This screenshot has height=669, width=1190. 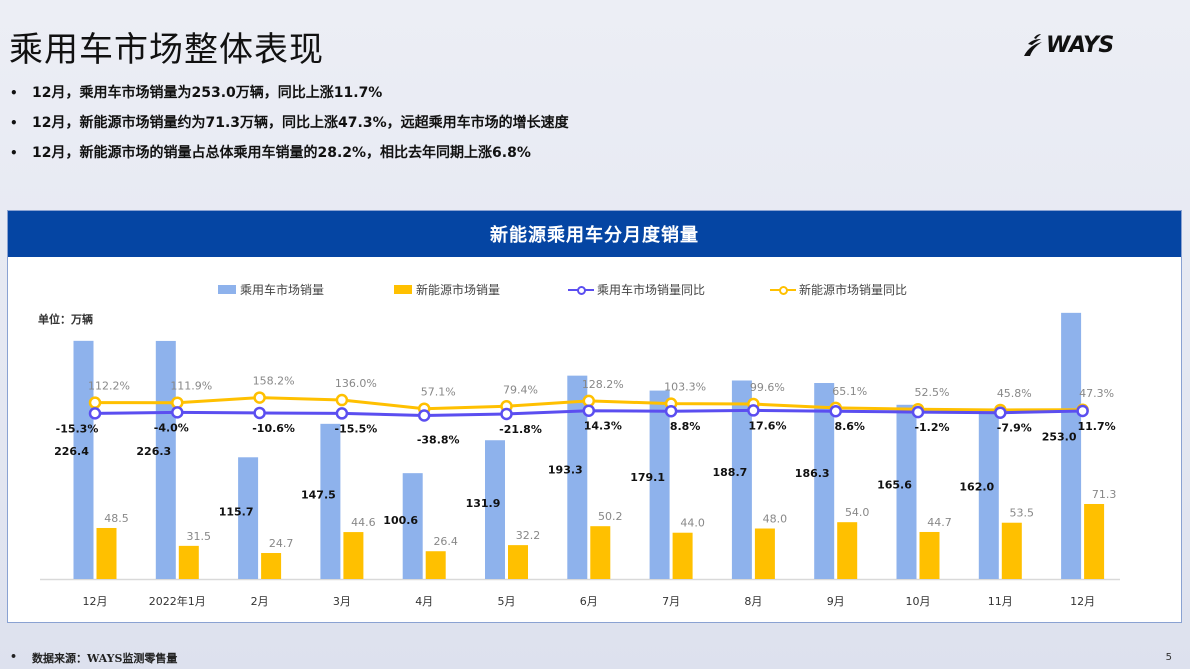 I want to click on bullet-text: 12月，乘用车市场销量为253.0万辆，同比上涨11.7%, so click(x=207, y=93).